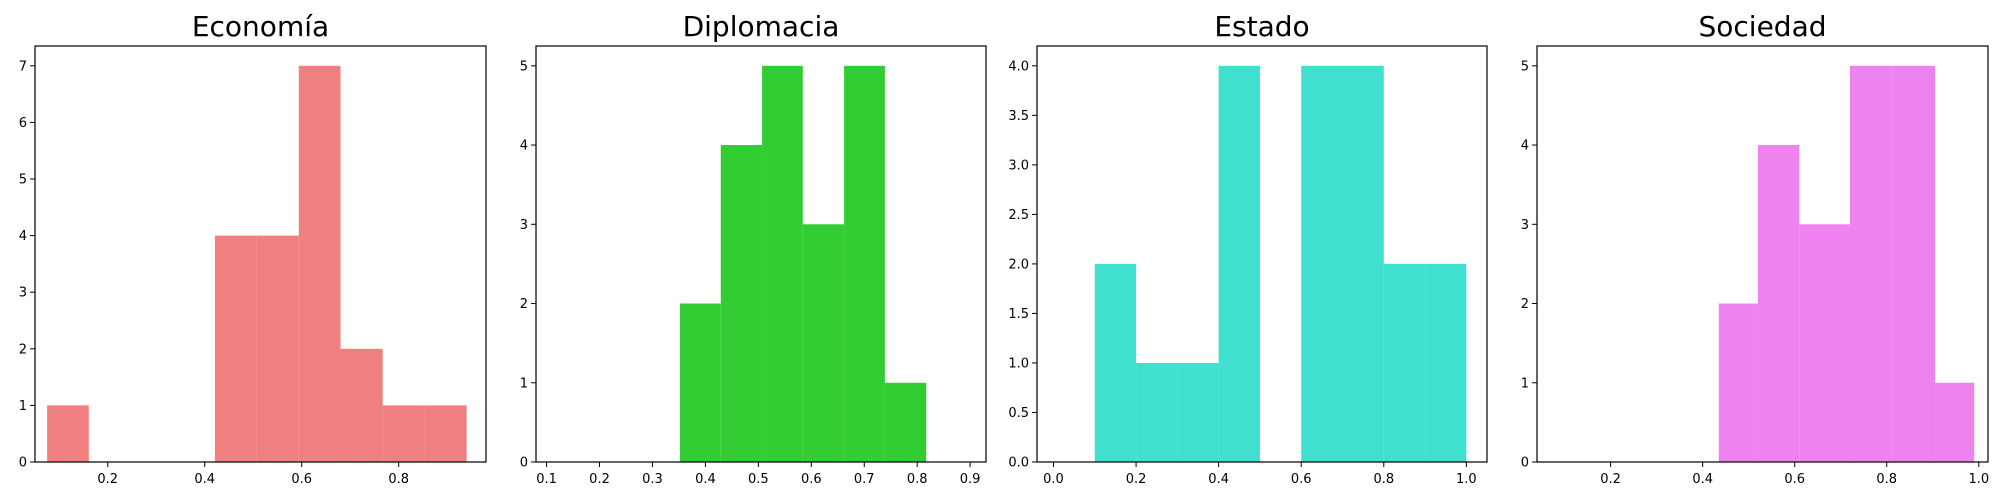 This screenshot has height=500, width=2000. Describe the element at coordinates (1018, 165) in the screenshot. I see `y-tick-label: 3.0` at that location.